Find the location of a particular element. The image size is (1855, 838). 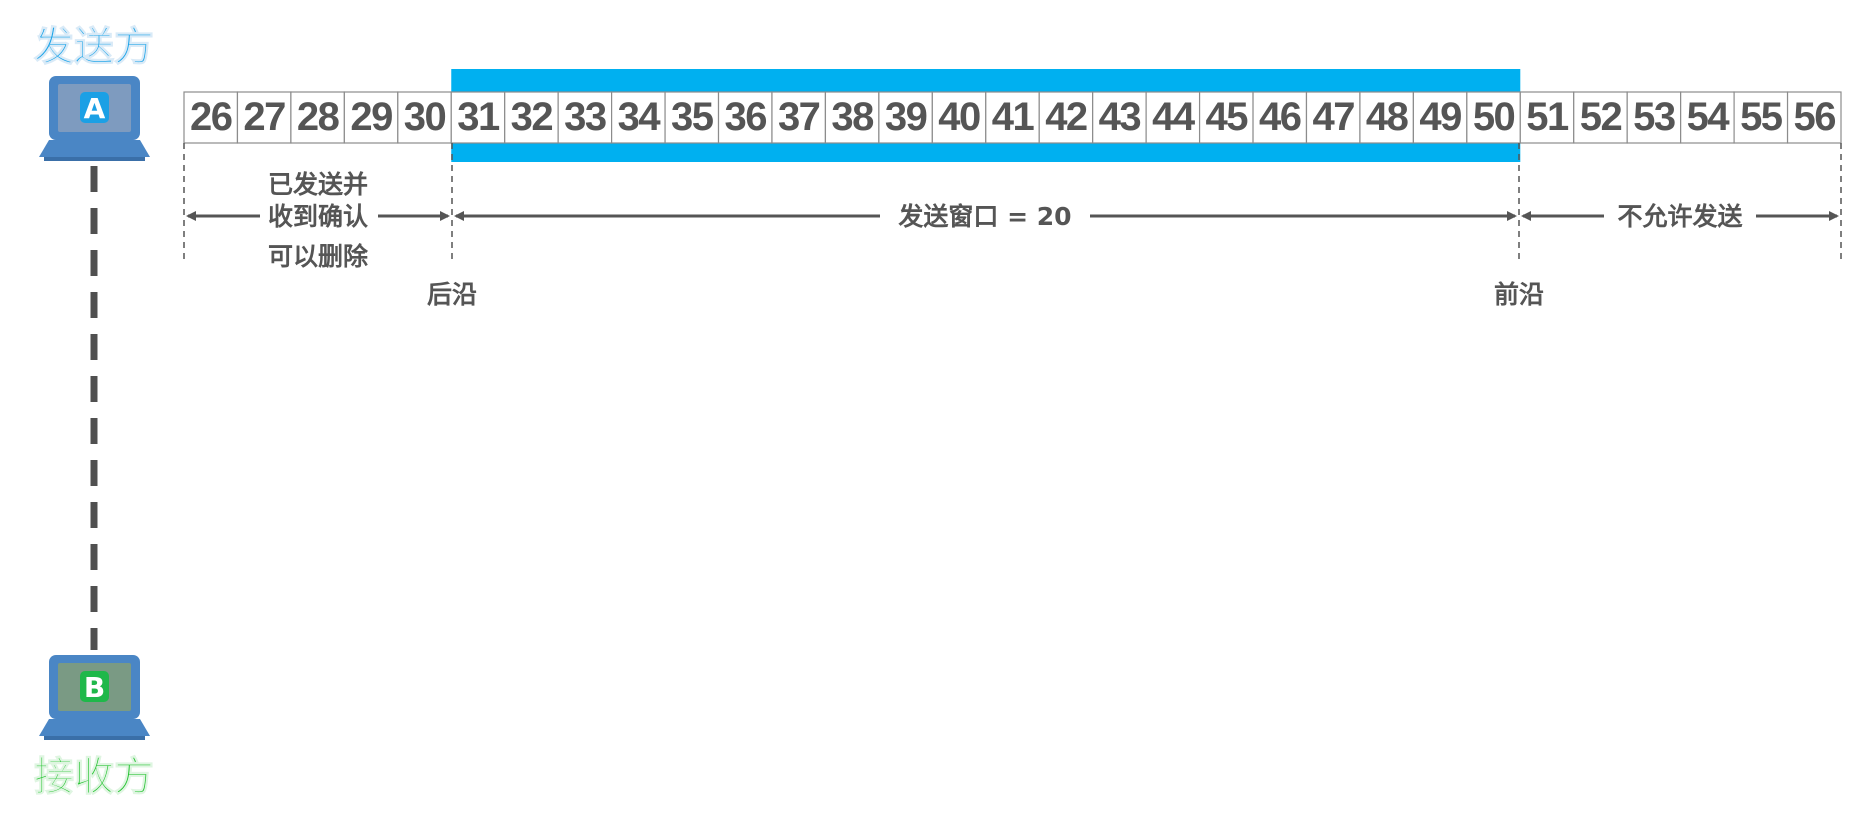

seq-number: 30 is located at coordinates (425, 117).